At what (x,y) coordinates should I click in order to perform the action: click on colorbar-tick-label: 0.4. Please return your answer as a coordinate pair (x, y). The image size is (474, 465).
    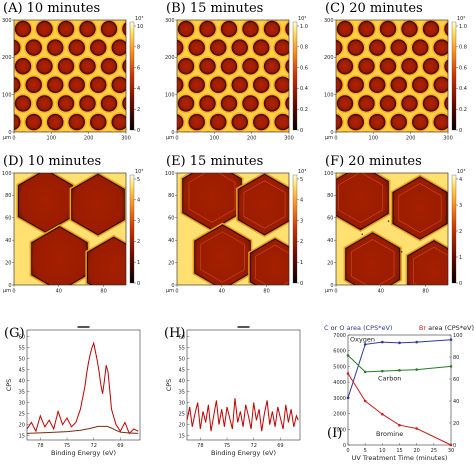
    Looking at the image, I should click on (463, 89).